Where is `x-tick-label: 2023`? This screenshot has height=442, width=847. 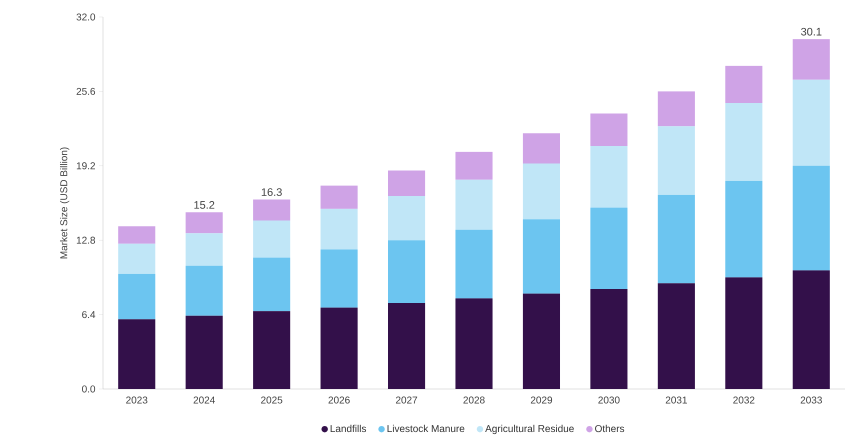
x-tick-label: 2023 is located at coordinates (137, 400).